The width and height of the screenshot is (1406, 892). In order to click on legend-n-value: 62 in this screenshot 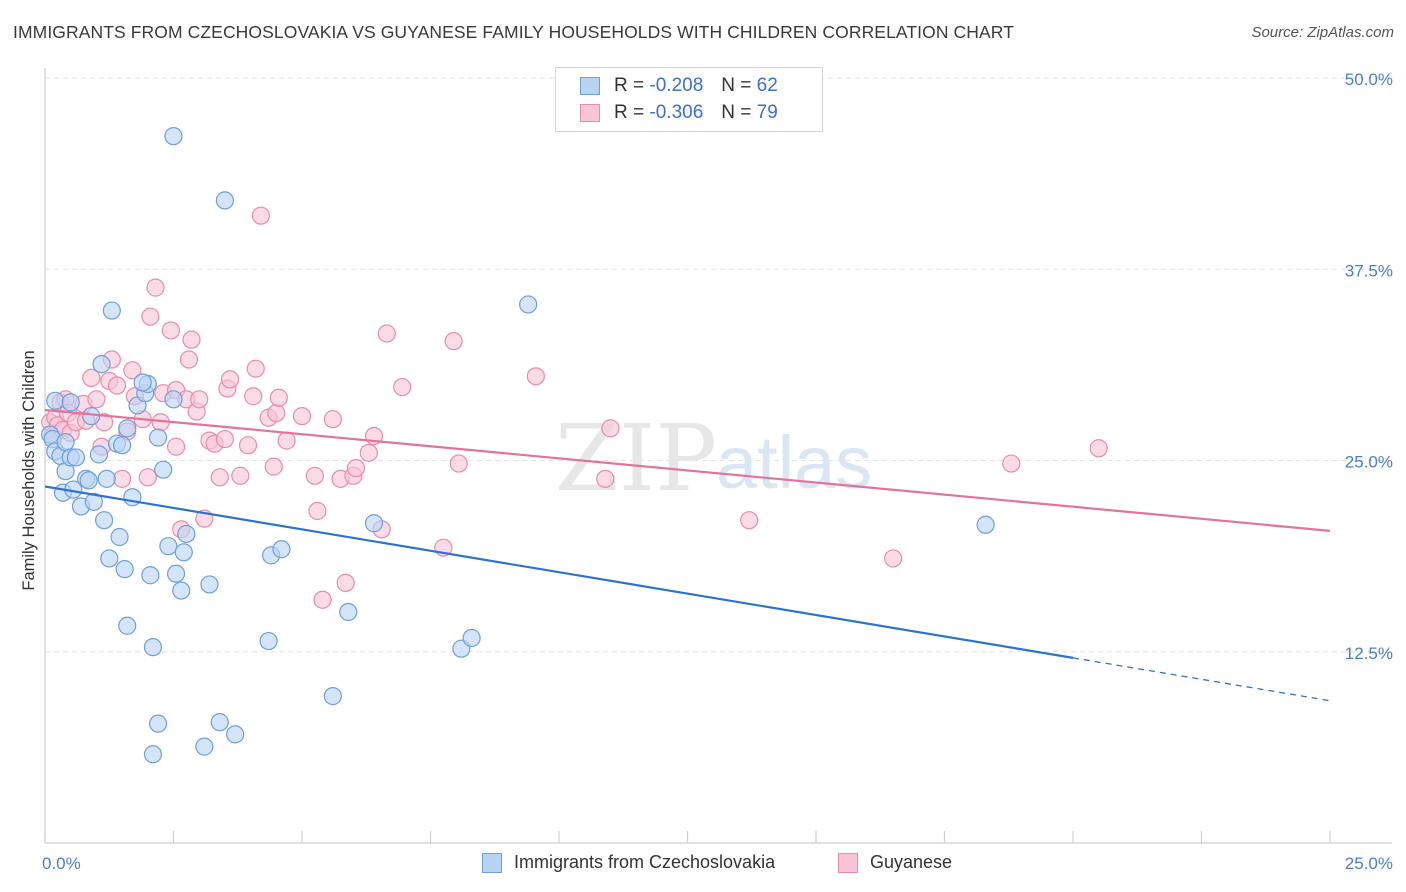, I will do `click(767, 85)`.